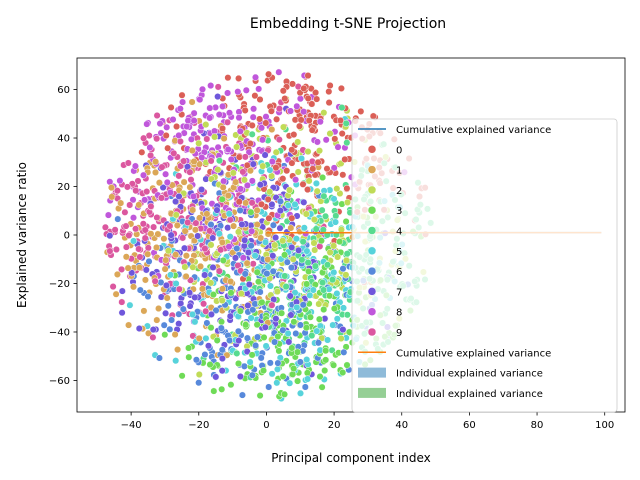 Image resolution: width=640 pixels, height=480 pixels. I want to click on legend-entry-label: Individual explained variance, so click(469, 394).